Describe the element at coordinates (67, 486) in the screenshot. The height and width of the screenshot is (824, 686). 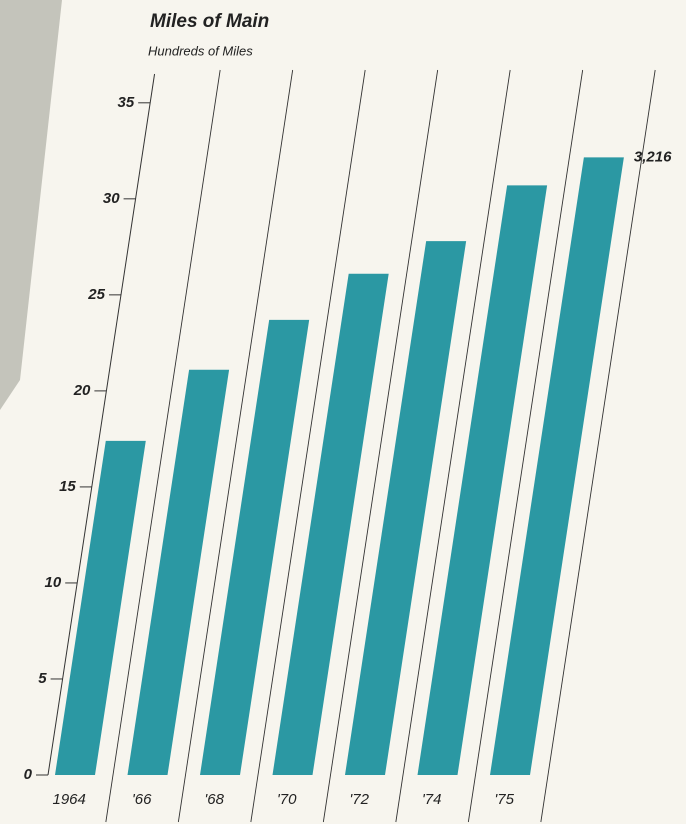
I see `y-tick-label: 15` at that location.